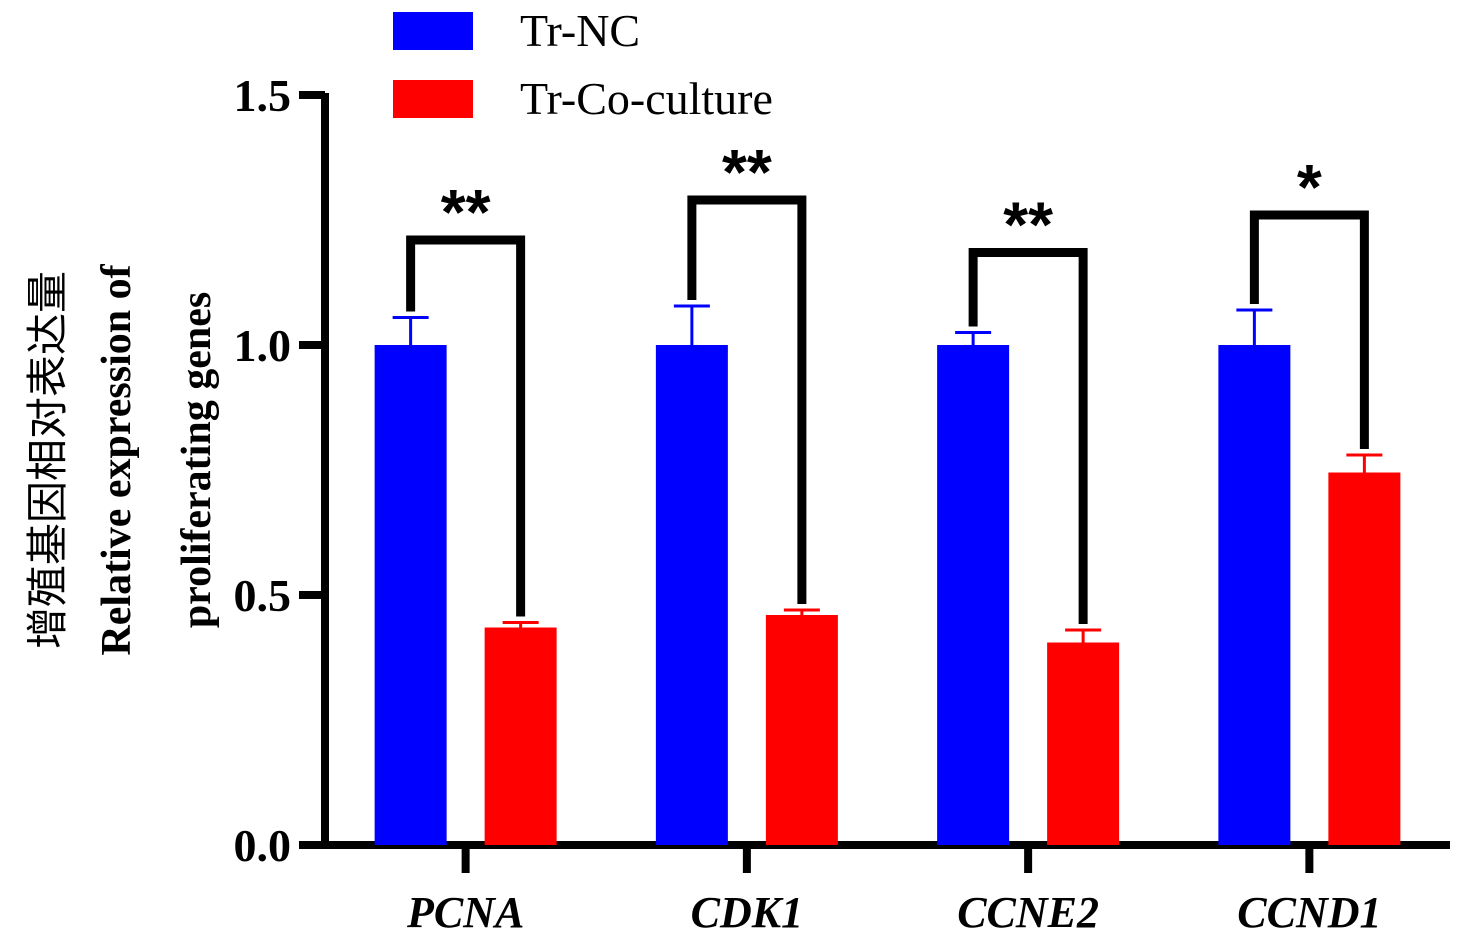 This screenshot has width=1469, height=949. I want to click on y-tick-label: 1.5, so click(263, 95).